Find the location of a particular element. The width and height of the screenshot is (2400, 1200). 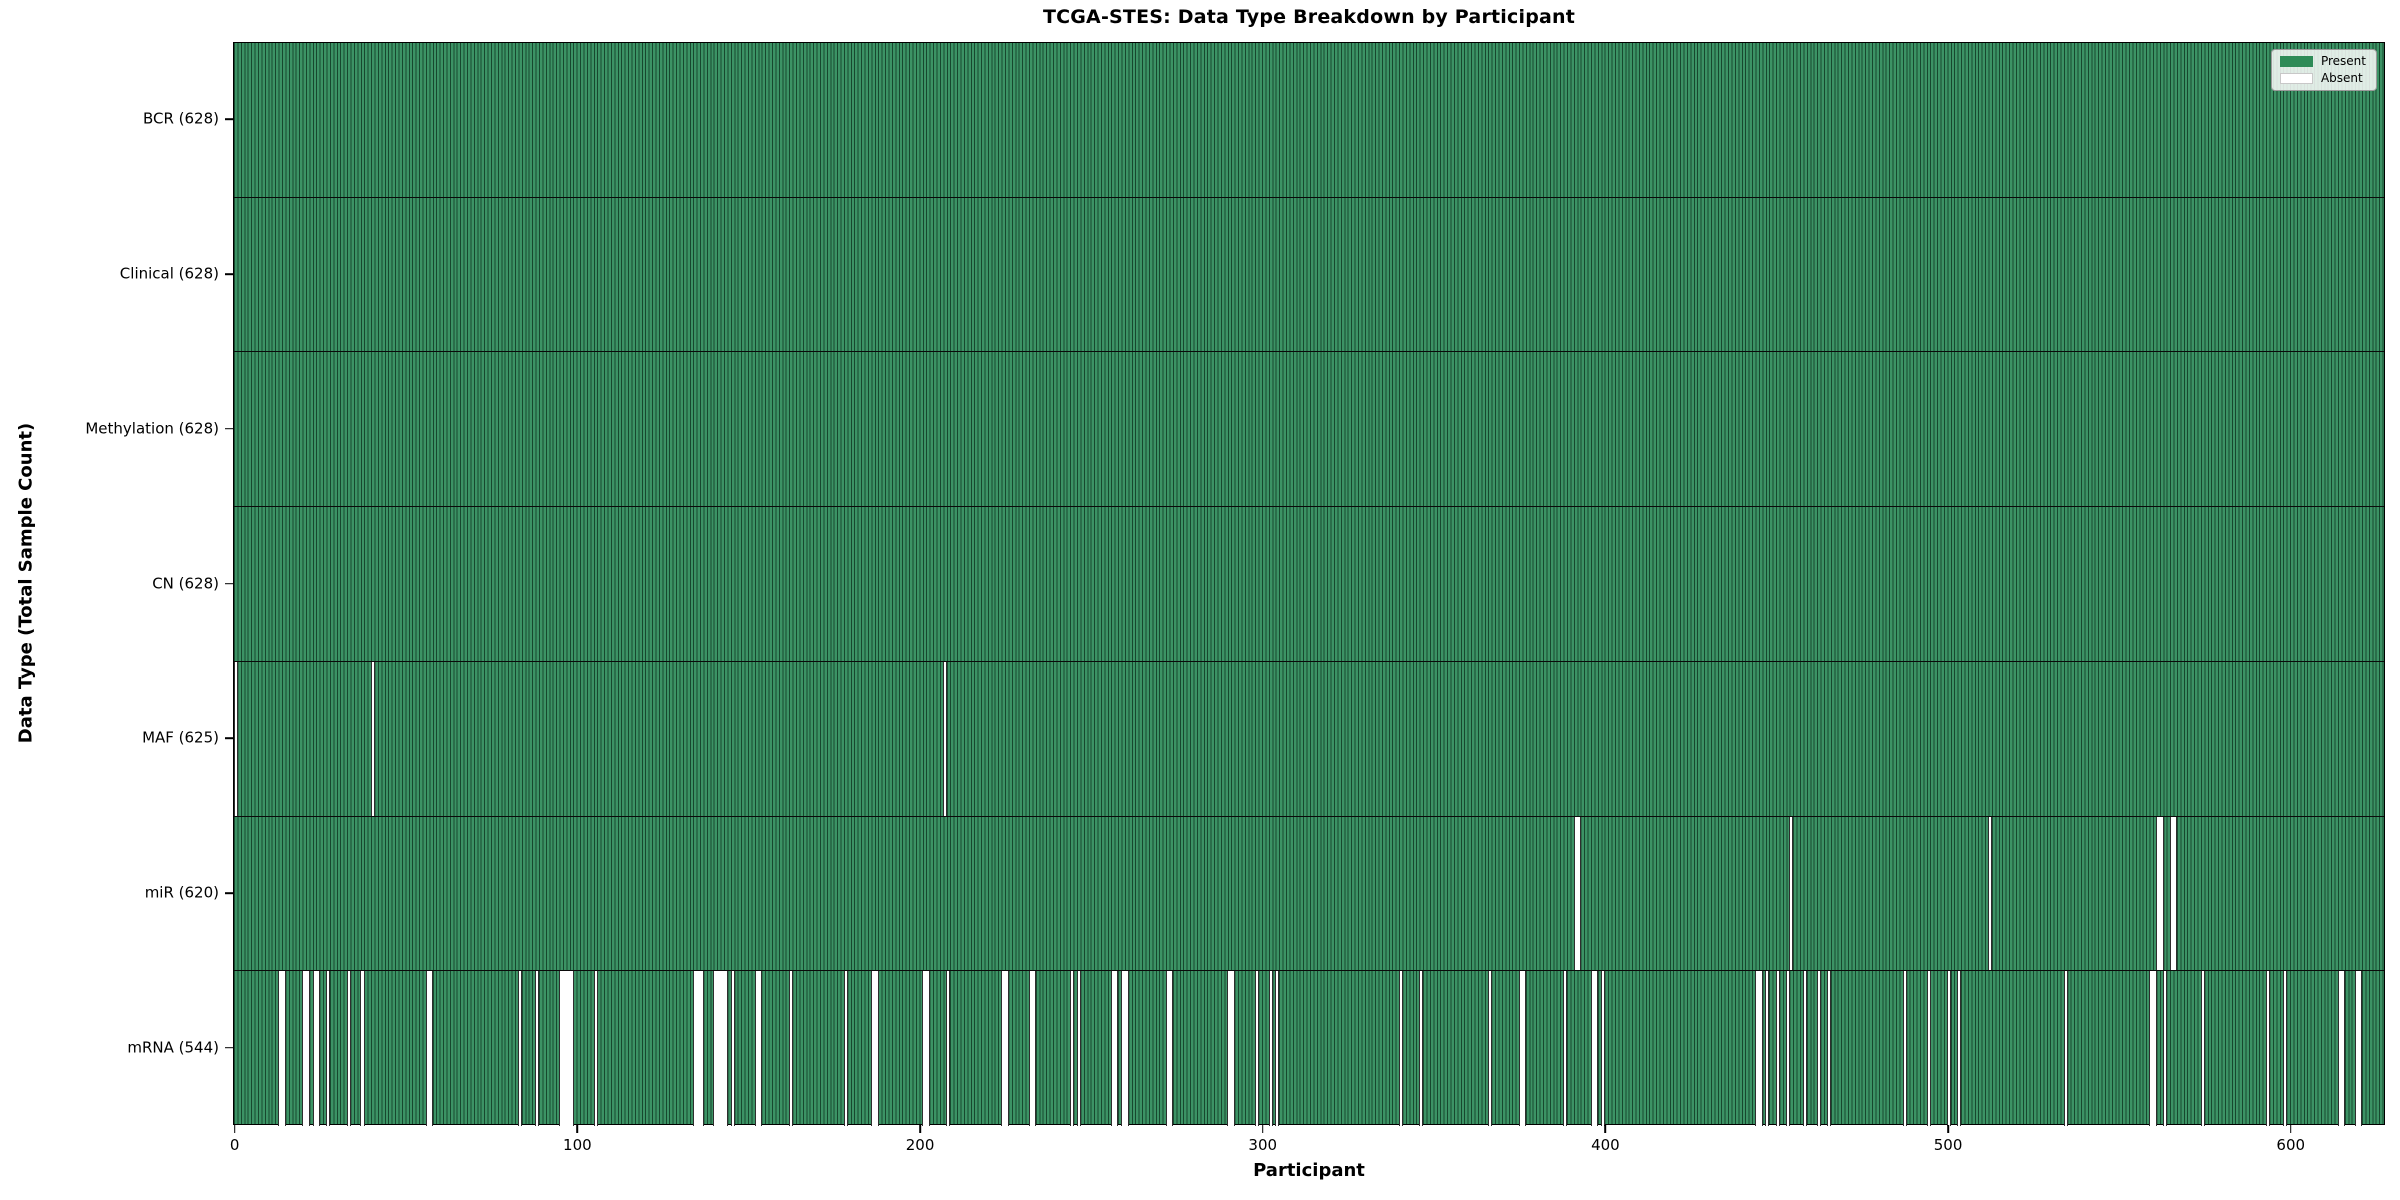

x-tick-label-500: 500 is located at coordinates (1948, 1145).